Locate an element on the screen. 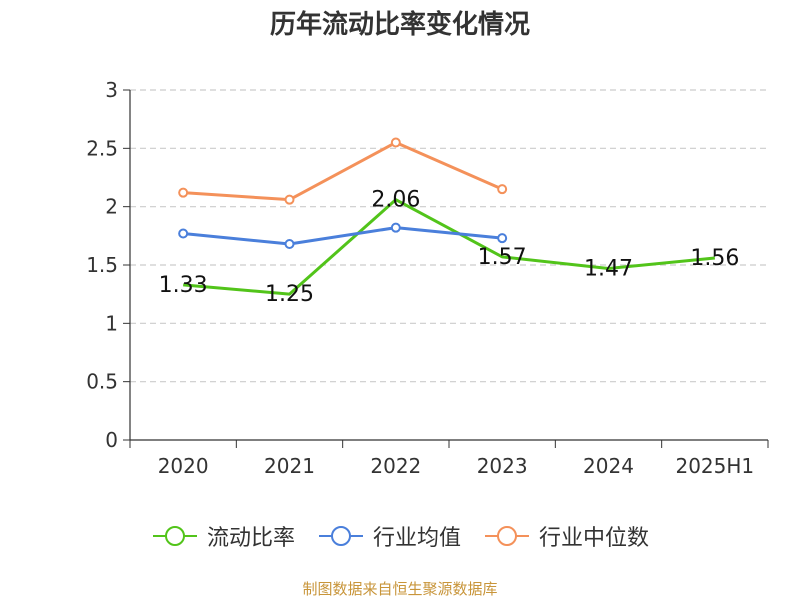  x-tick-label: 2023 is located at coordinates (502, 466).